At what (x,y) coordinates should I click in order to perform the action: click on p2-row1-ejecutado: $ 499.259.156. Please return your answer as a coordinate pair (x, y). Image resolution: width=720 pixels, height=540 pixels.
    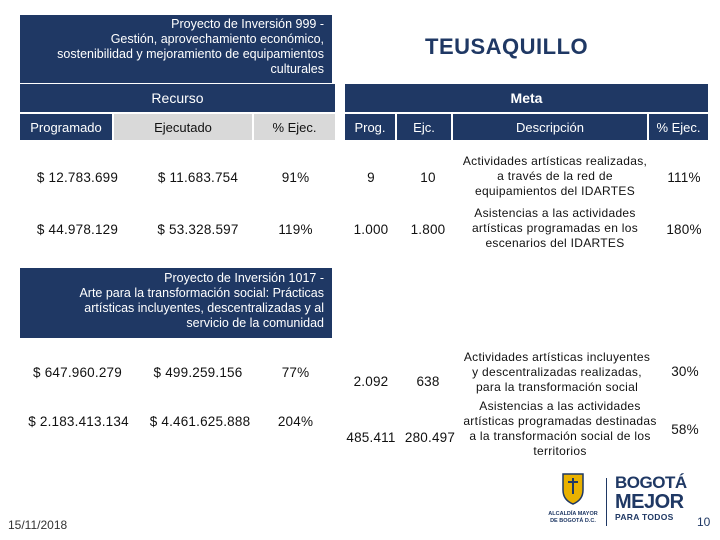
    Looking at the image, I should click on (198, 372).